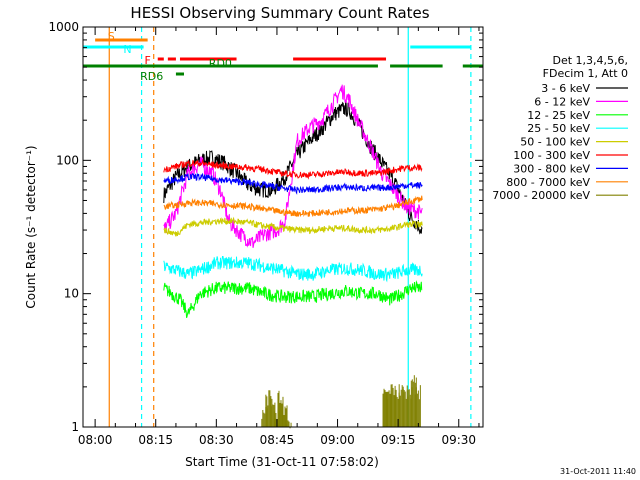  I want to click on series-50-100-kev, so click(293, 226).